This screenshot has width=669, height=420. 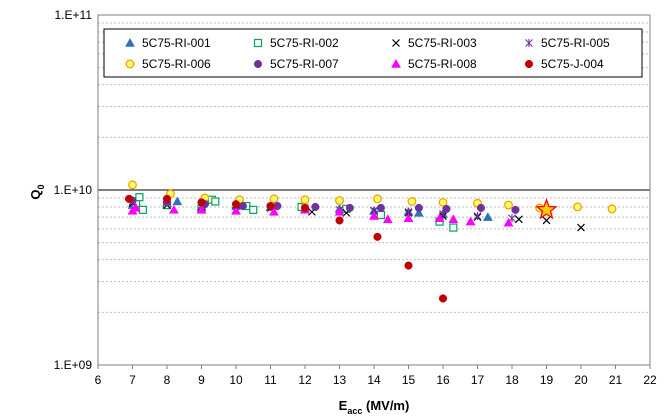 I want to click on legend-label: 5C75-RI-008, so click(x=442, y=64).